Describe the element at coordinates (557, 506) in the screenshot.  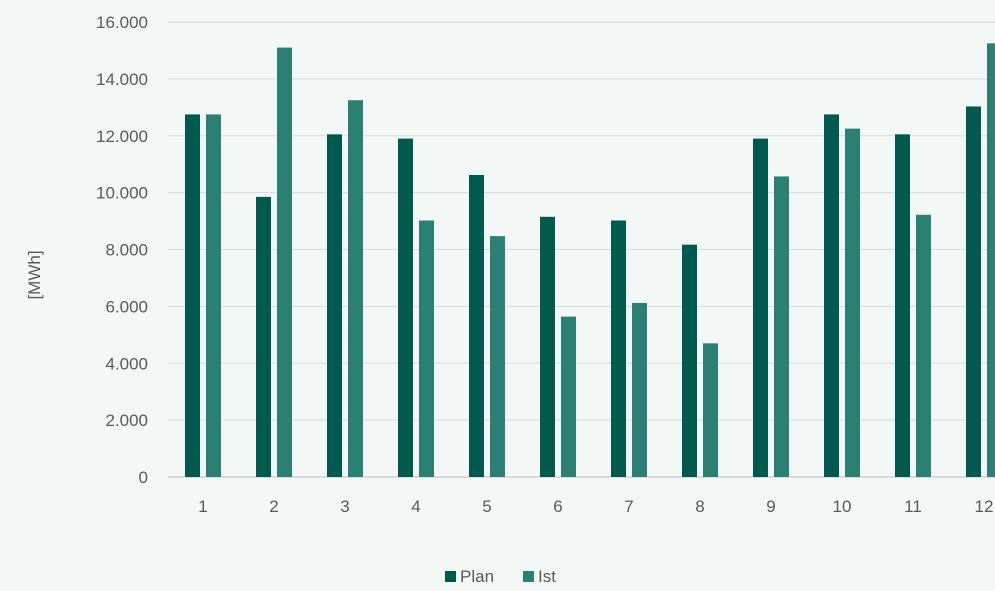
I see `x-tick-label: 6` at that location.